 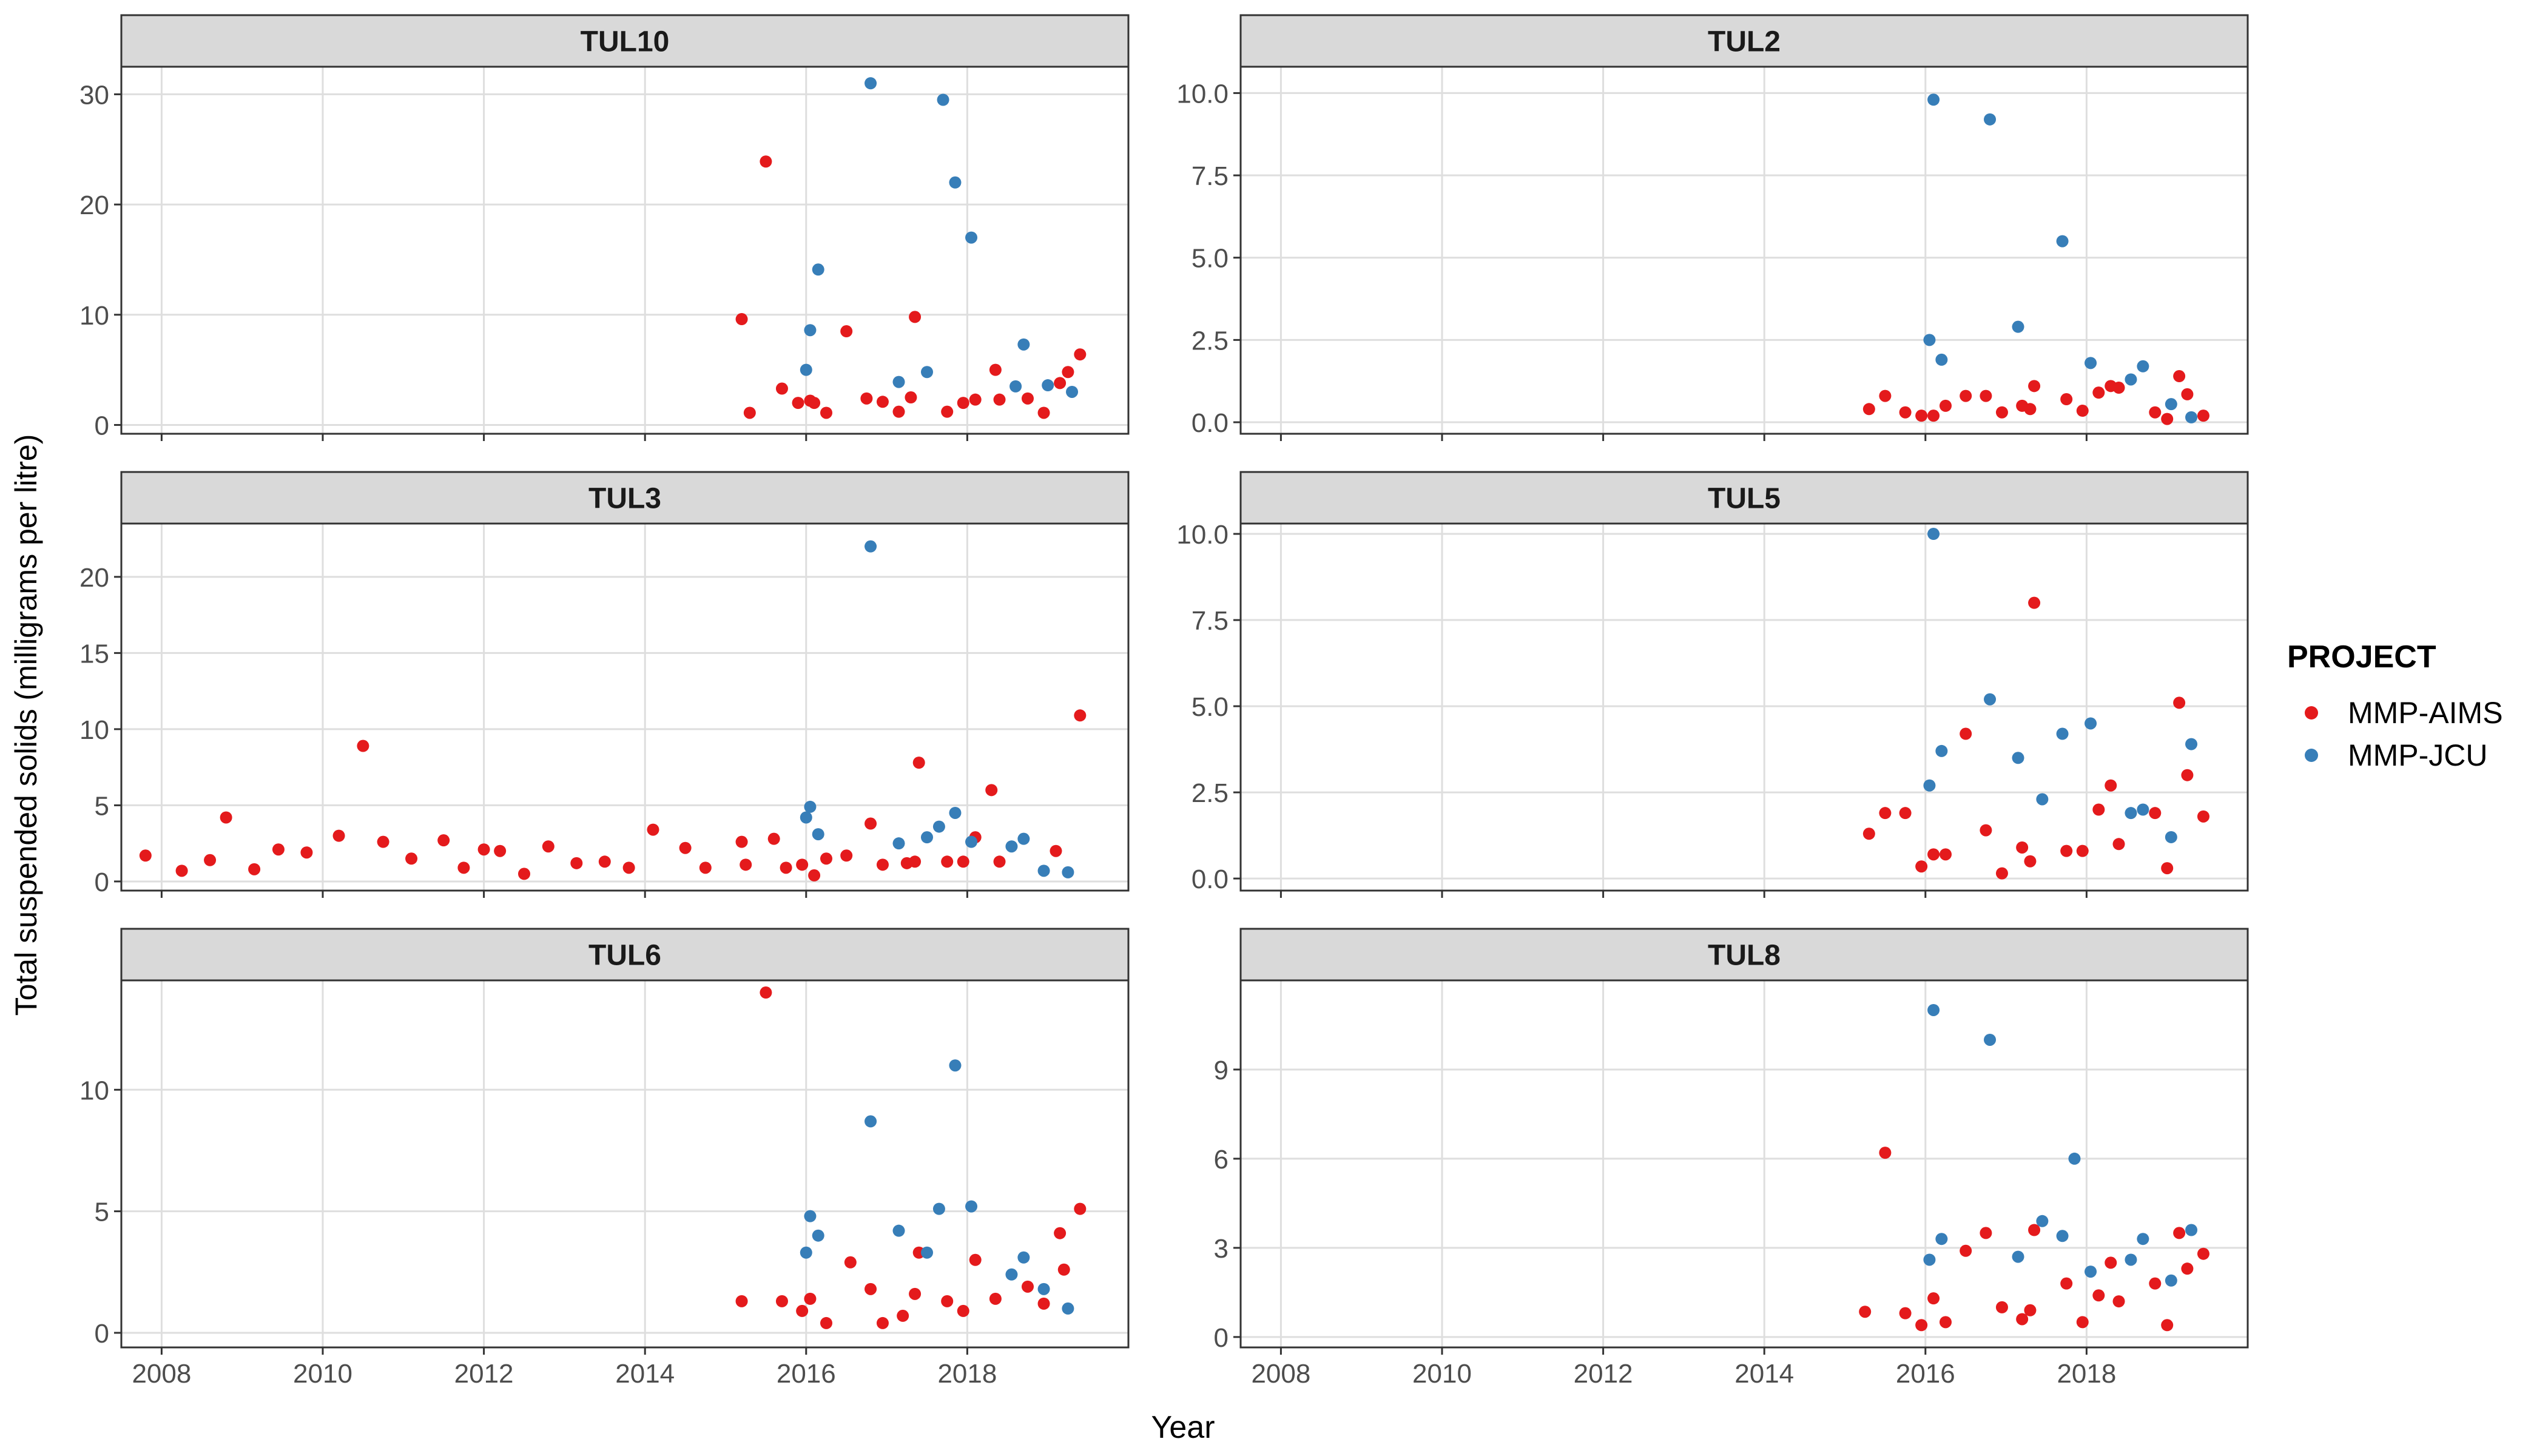 I want to click on x-tick-label: 2018, so click(x=967, y=1374).